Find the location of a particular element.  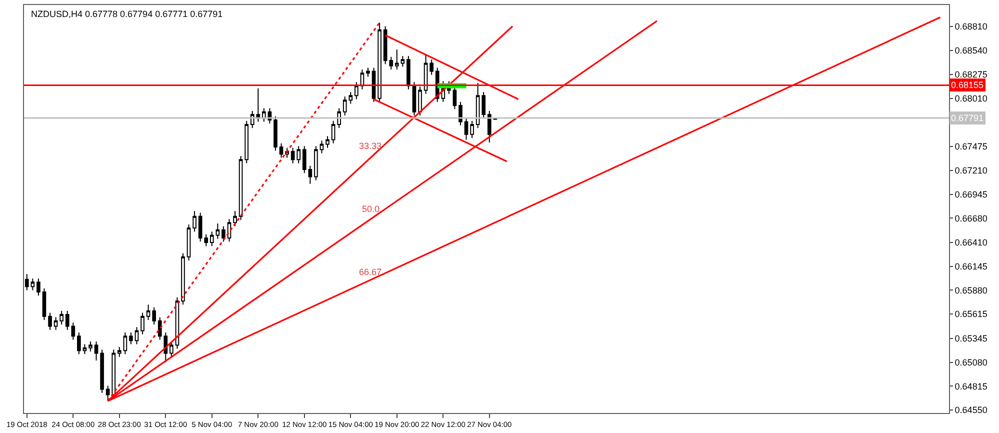

y-tick-label: 0.68540 is located at coordinates (971, 51).